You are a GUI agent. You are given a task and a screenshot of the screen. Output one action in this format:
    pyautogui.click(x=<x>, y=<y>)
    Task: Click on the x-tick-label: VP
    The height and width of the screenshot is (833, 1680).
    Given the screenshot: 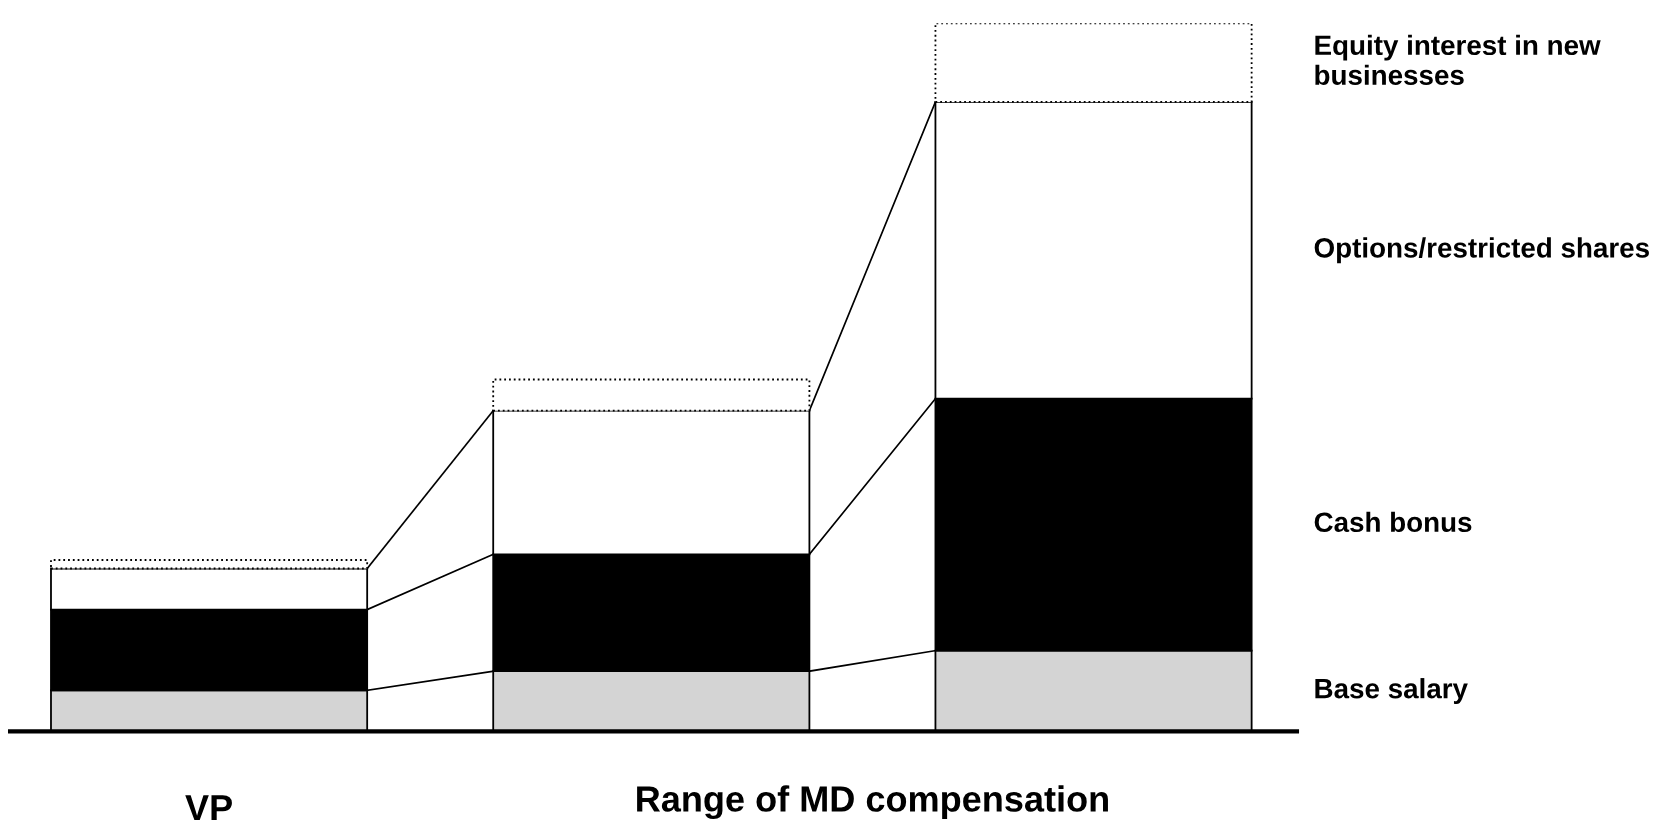 What is the action you would take?
    pyautogui.click(x=208, y=808)
    